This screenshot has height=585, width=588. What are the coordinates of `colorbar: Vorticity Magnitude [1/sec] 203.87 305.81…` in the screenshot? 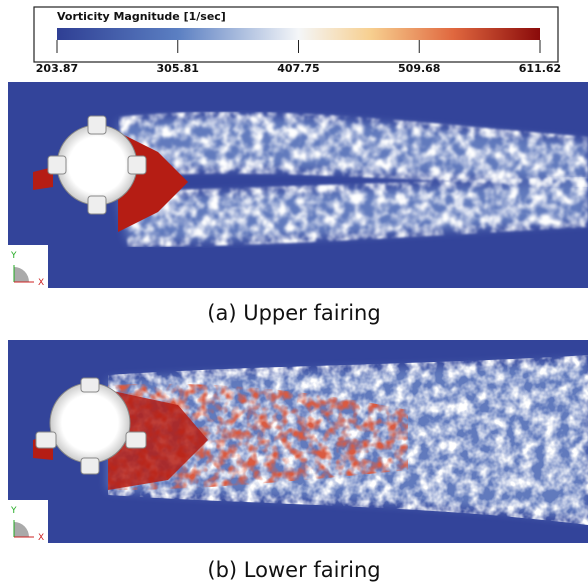 It's located at (297, 40).